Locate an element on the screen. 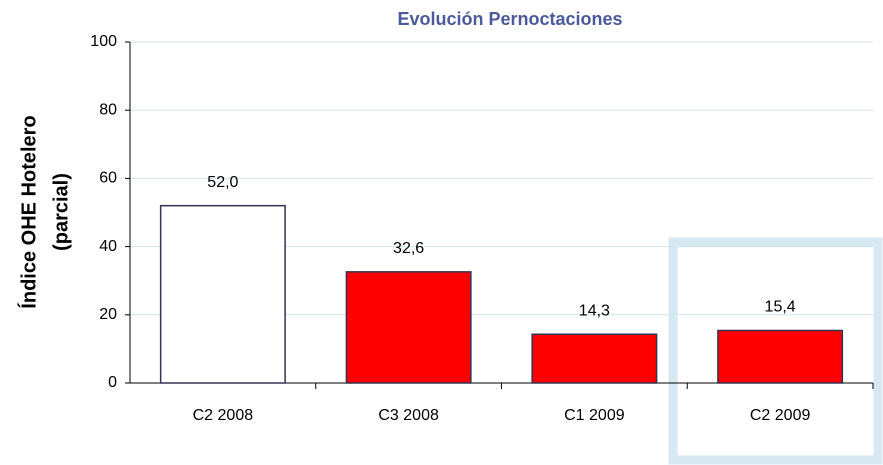 The height and width of the screenshot is (465, 883). value-label: 52,0 is located at coordinates (222, 182).